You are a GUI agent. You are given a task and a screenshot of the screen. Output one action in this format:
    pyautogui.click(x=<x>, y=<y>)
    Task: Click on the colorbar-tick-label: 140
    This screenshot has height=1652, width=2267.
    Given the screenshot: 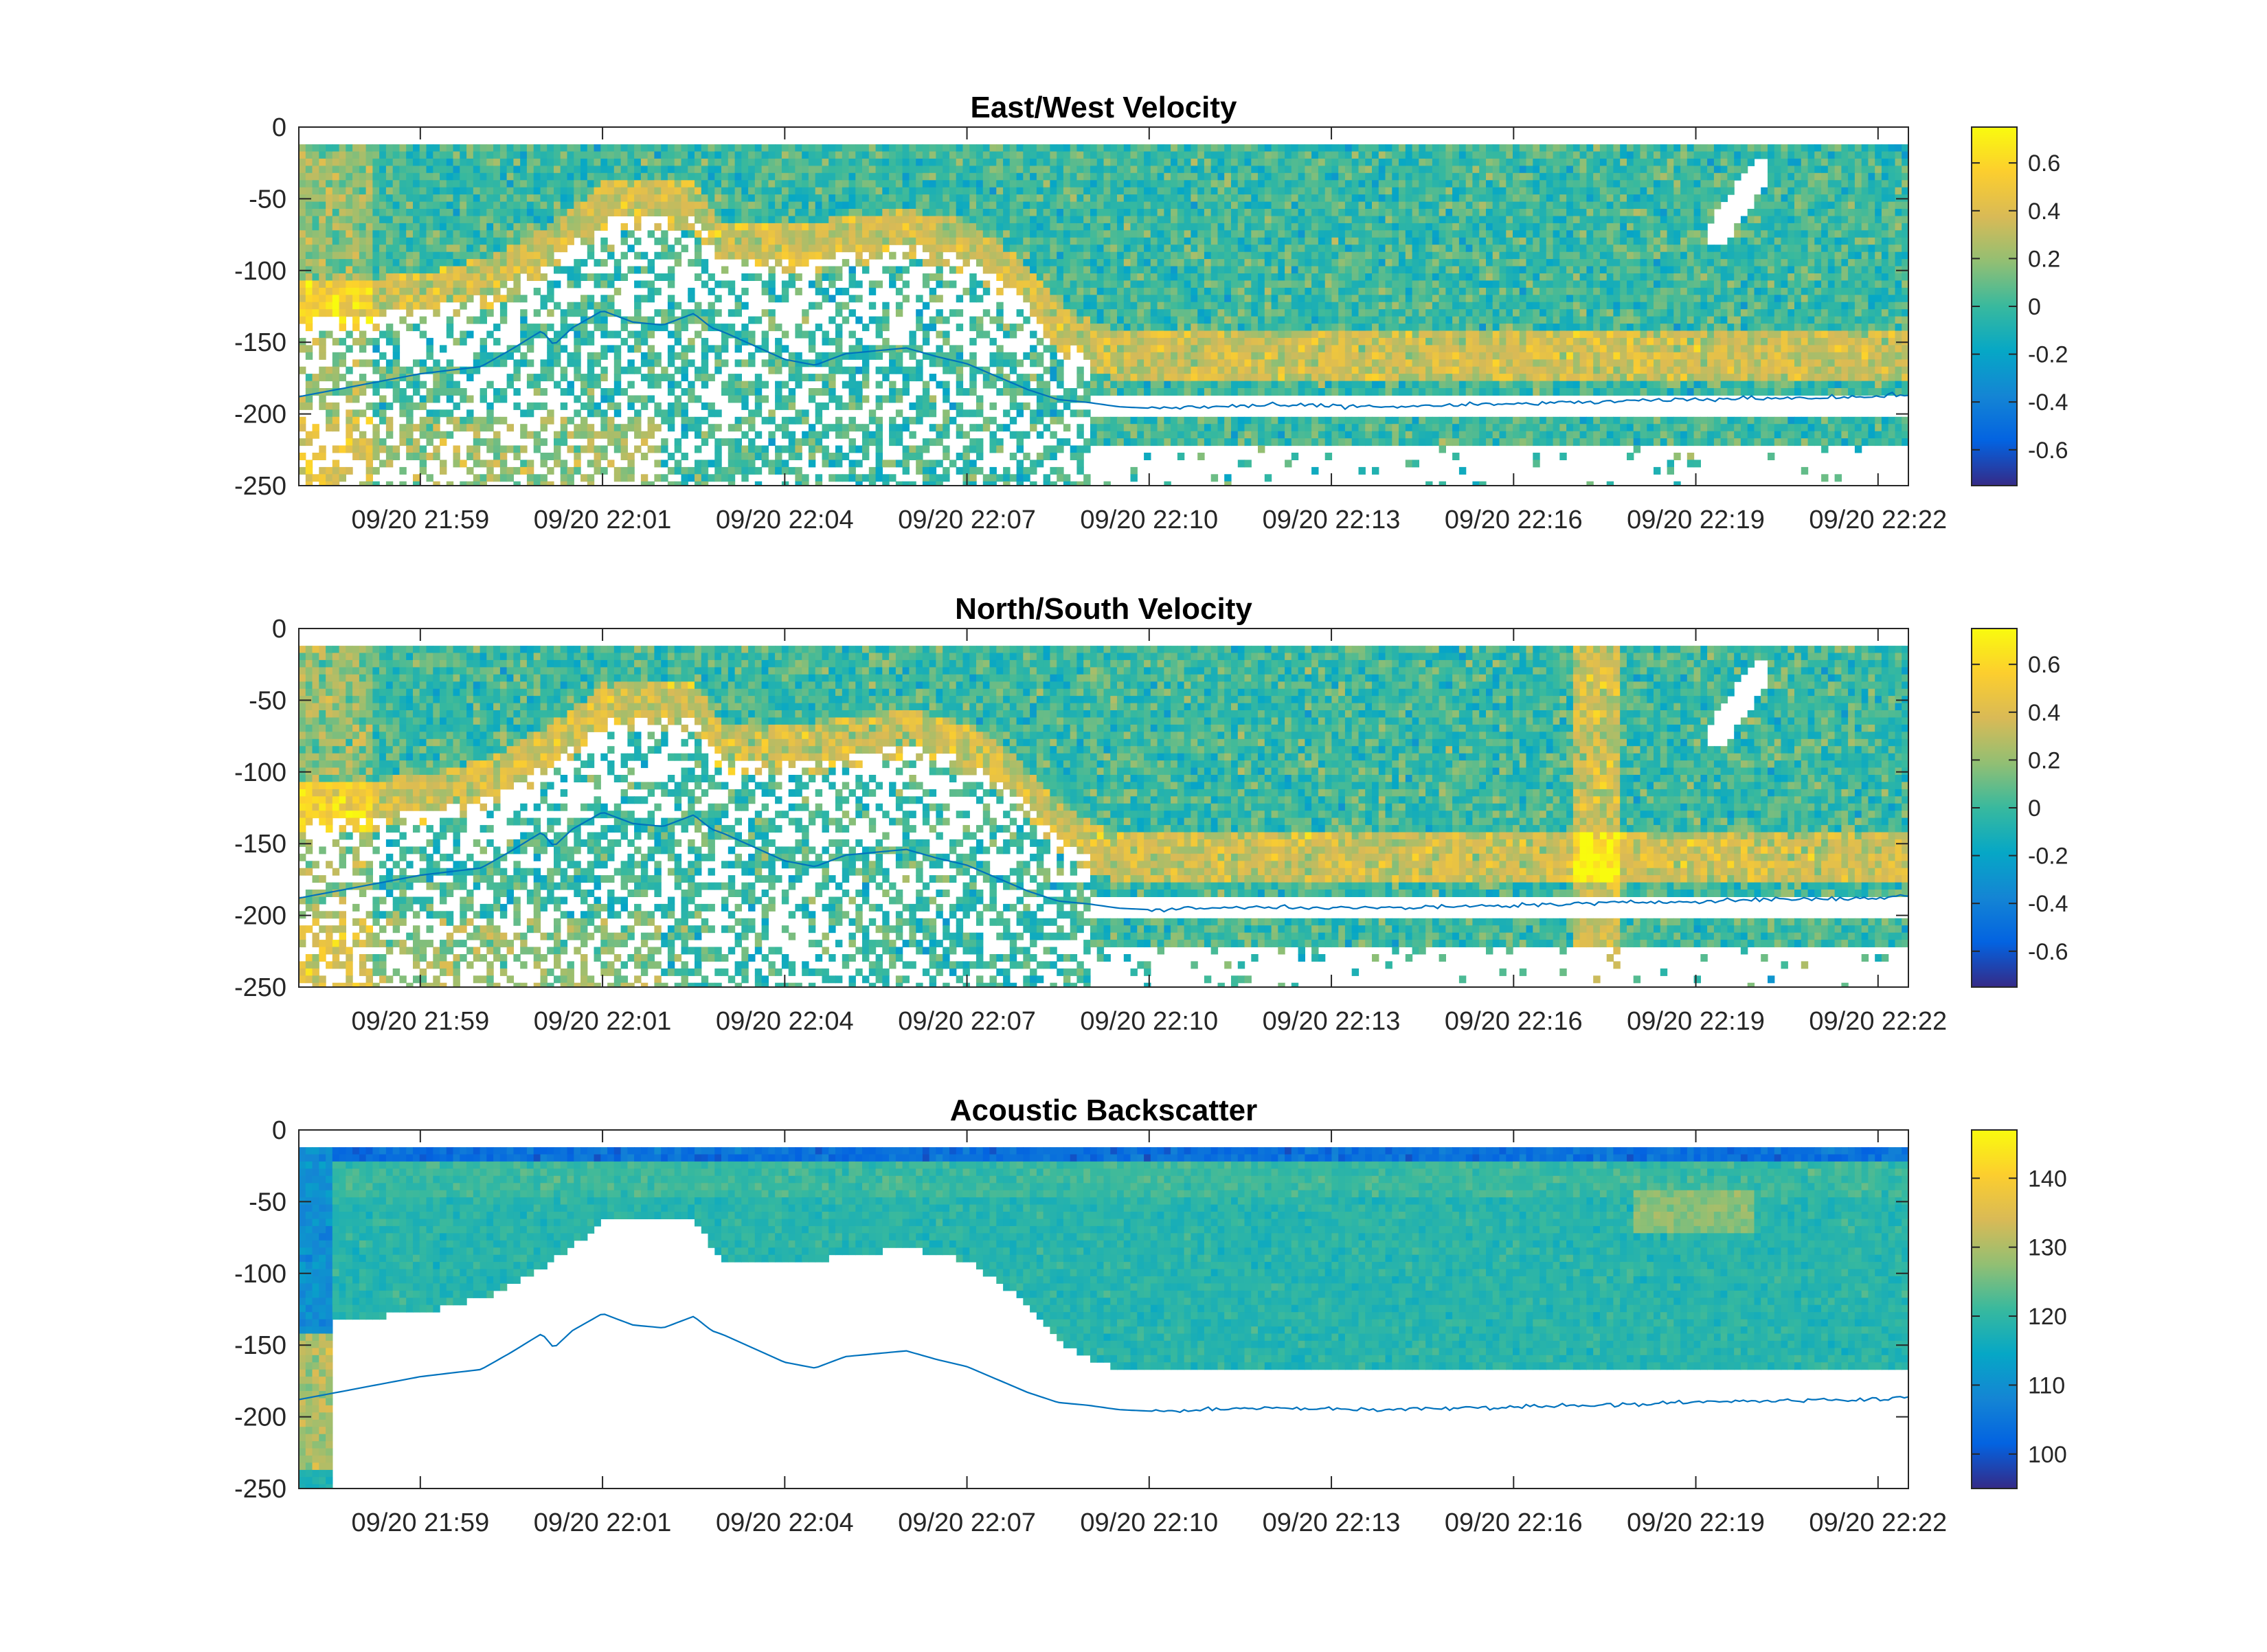 What is the action you would take?
    pyautogui.click(x=2048, y=1179)
    